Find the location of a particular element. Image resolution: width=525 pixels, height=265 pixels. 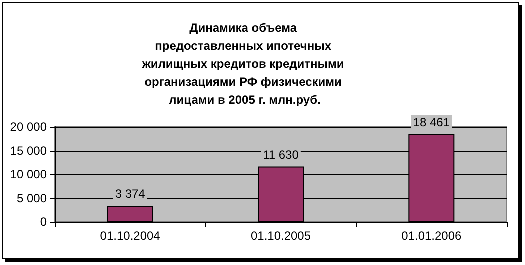

data-label: 18 461 is located at coordinates (431, 122).